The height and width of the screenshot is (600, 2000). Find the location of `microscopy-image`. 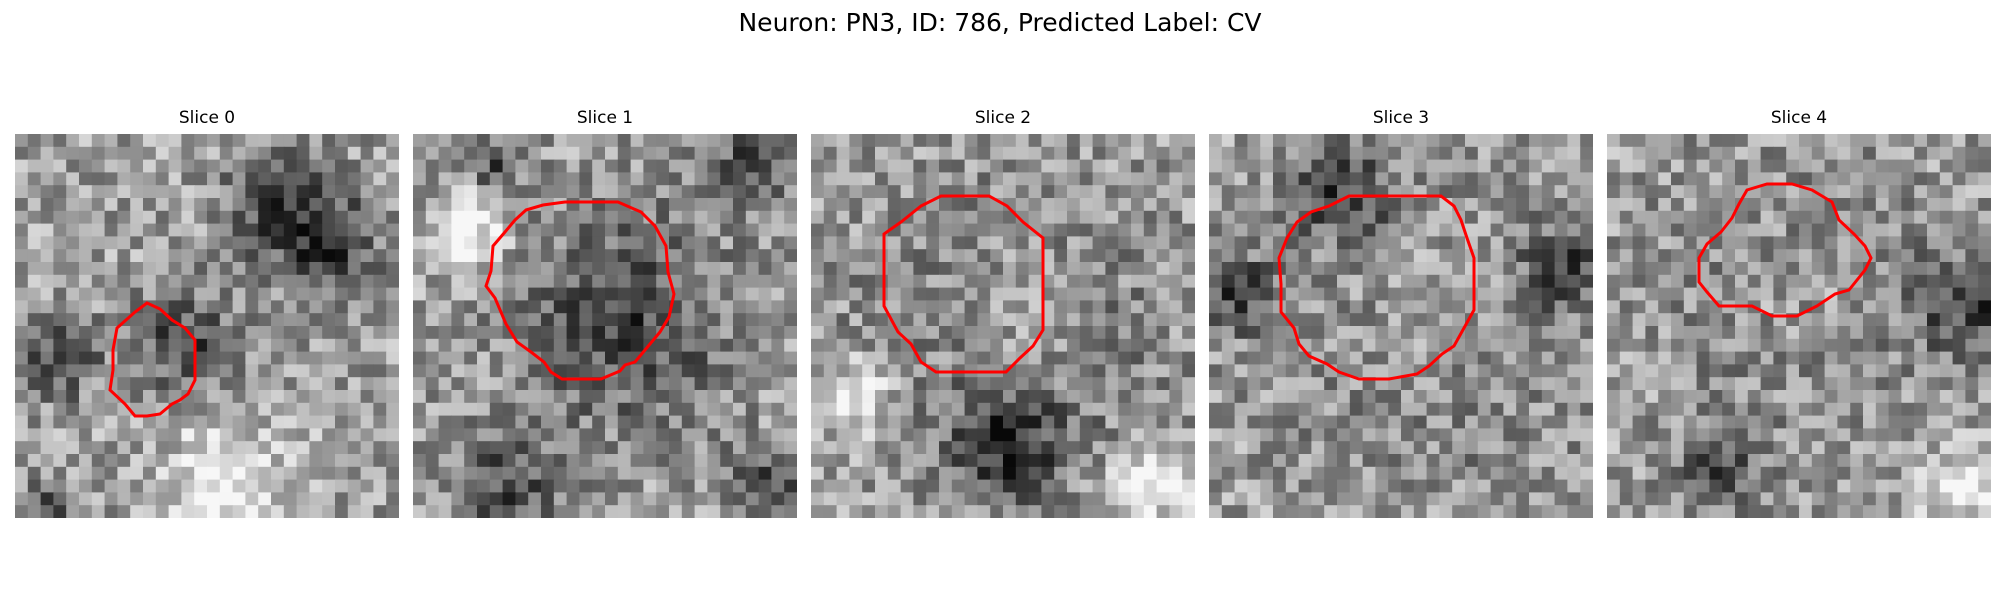

microscopy-image is located at coordinates (605, 326).